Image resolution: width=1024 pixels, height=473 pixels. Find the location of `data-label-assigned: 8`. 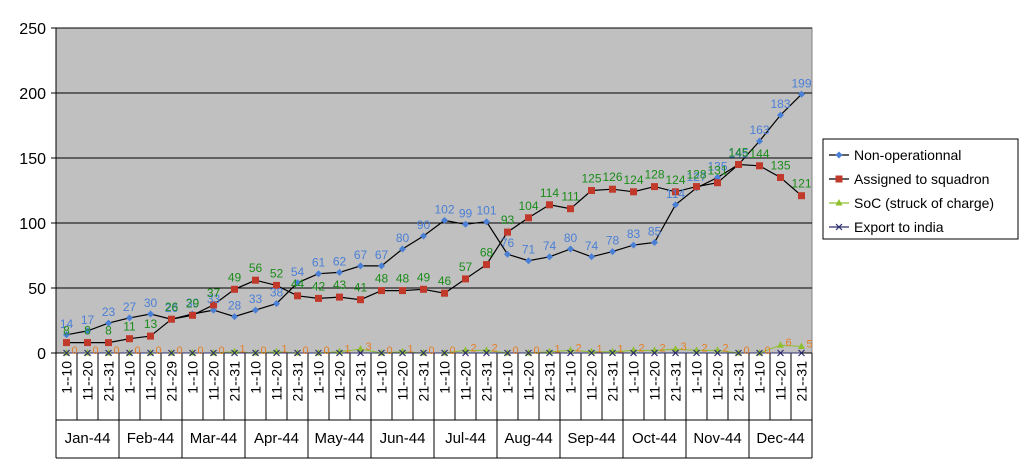

data-label-assigned: 8 is located at coordinates (66, 331).